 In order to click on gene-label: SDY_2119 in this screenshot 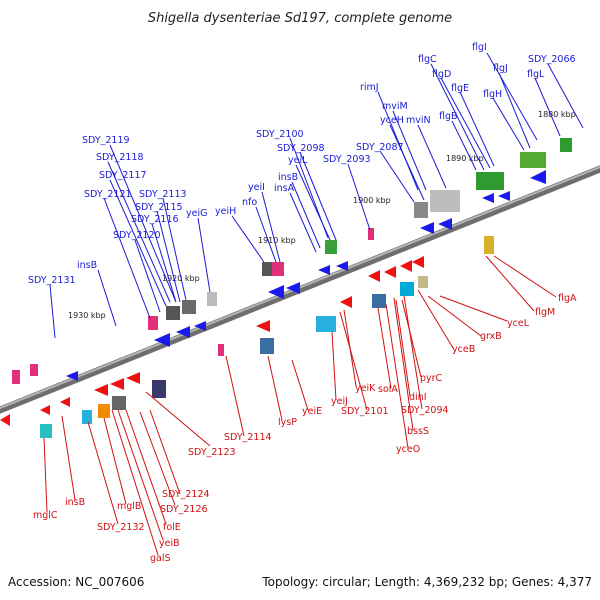, I will do `click(106, 140)`.